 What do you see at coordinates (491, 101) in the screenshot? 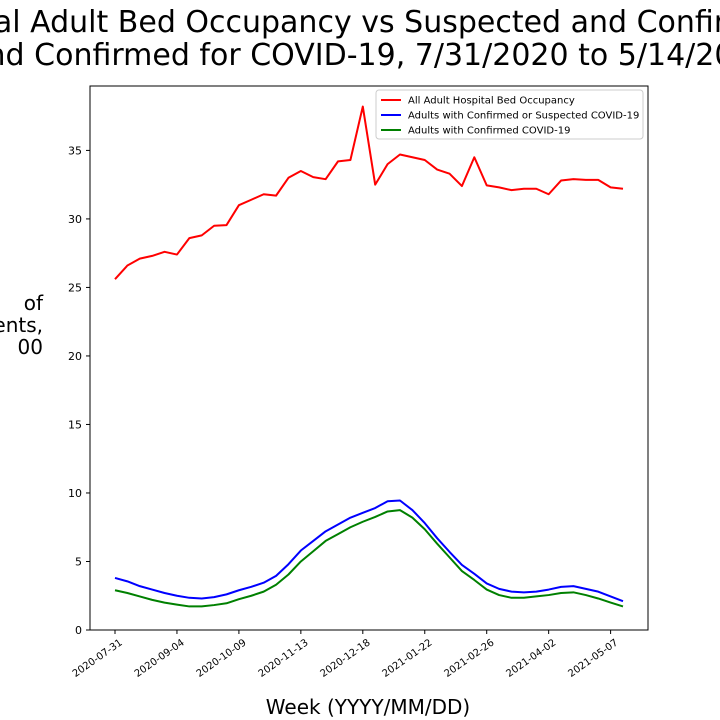
I see `legend-label-1: All Adult Hospital Bed Occupancy` at bounding box center [491, 101].